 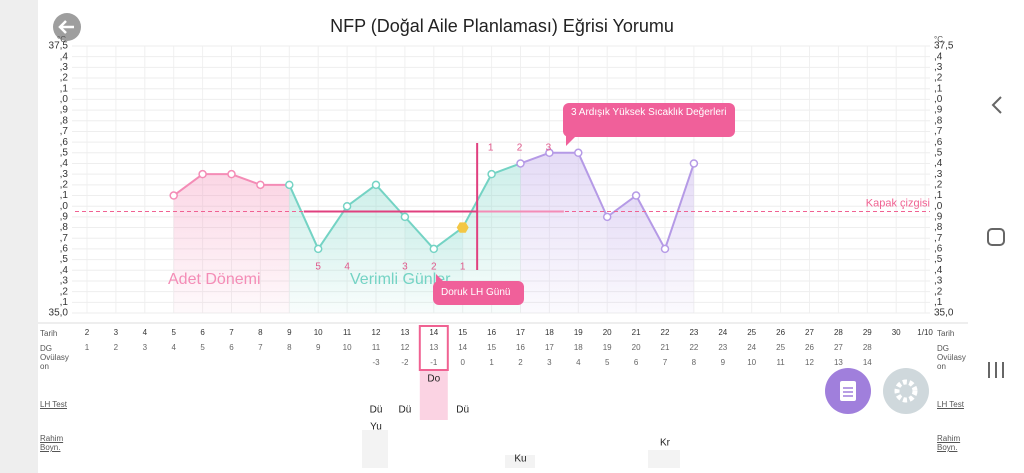 What do you see at coordinates (549, 347) in the screenshot?
I see `cell: 17` at bounding box center [549, 347].